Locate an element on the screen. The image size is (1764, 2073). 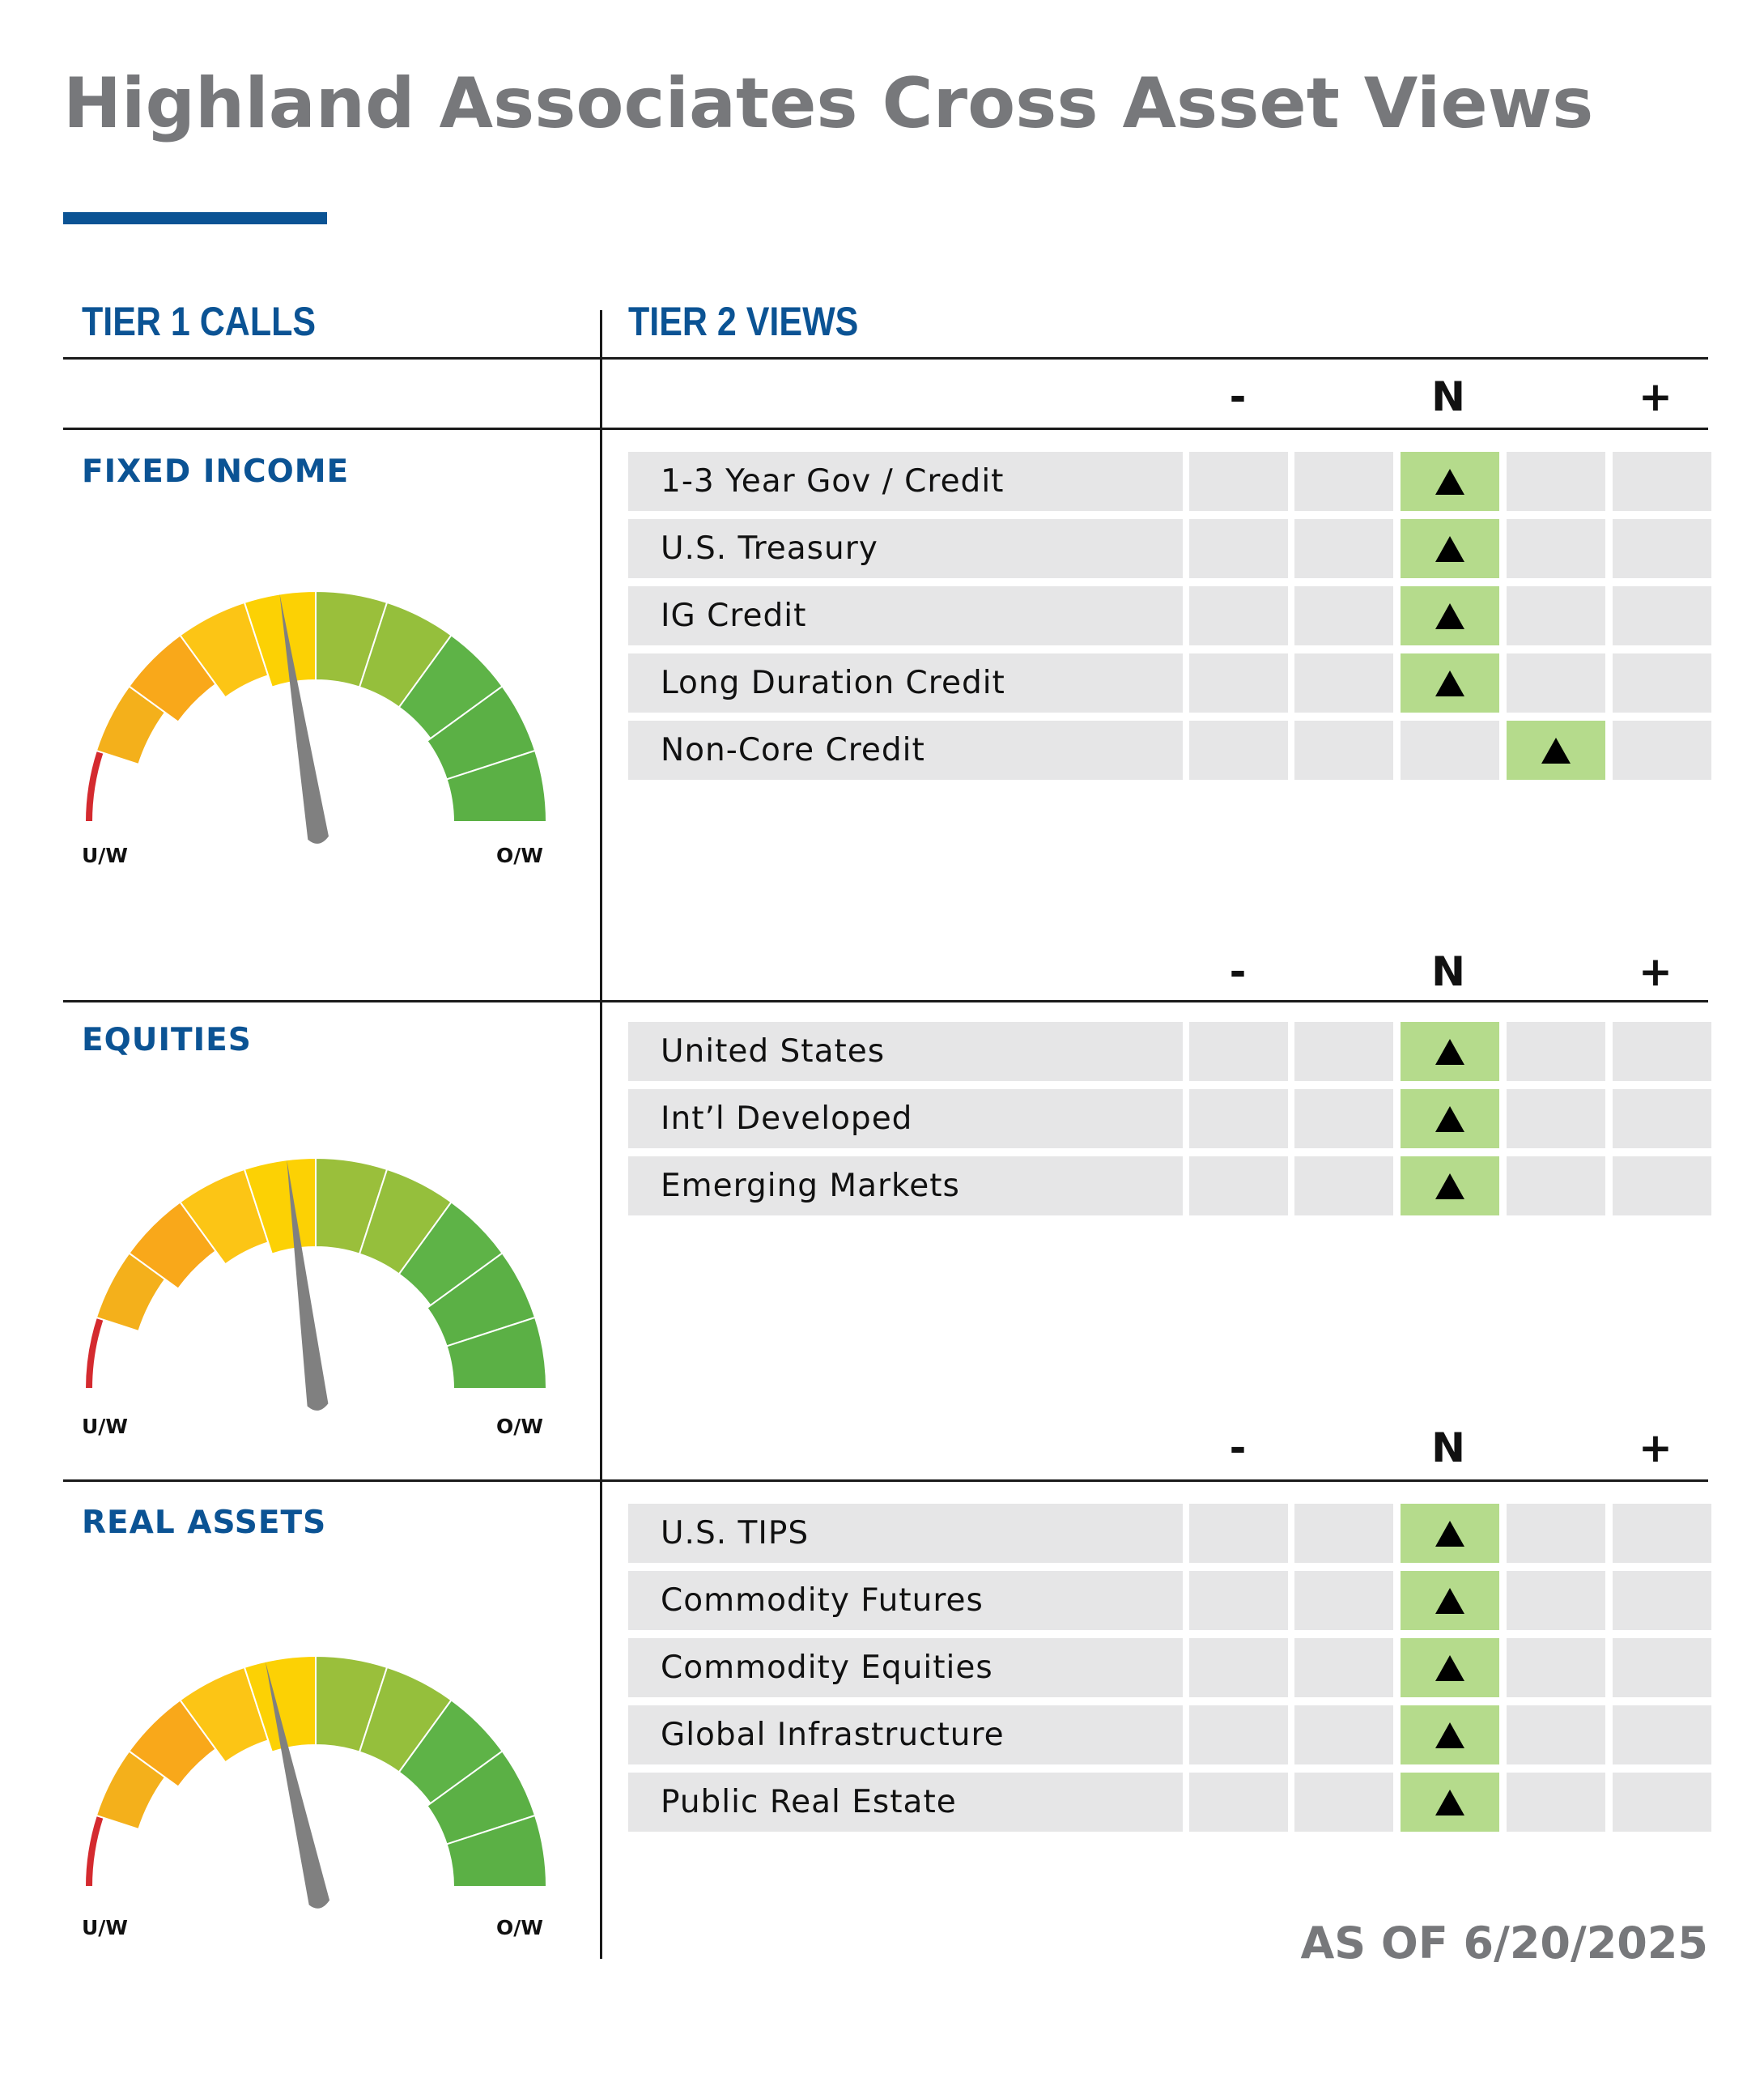
section-divider-real-assets is located at coordinates (886, 1480).